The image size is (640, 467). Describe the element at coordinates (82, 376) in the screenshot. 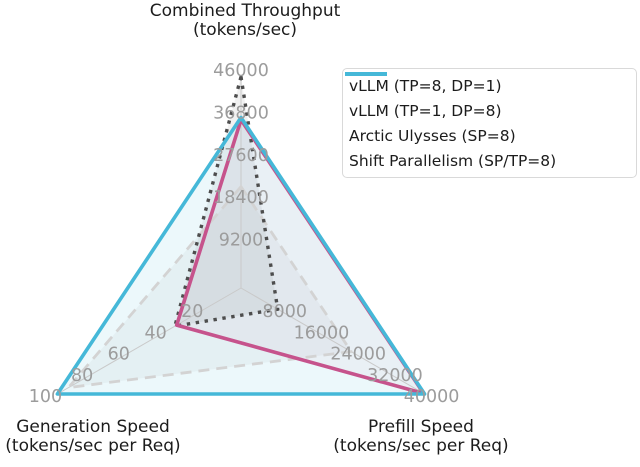

I see `tick-label: 80` at that location.